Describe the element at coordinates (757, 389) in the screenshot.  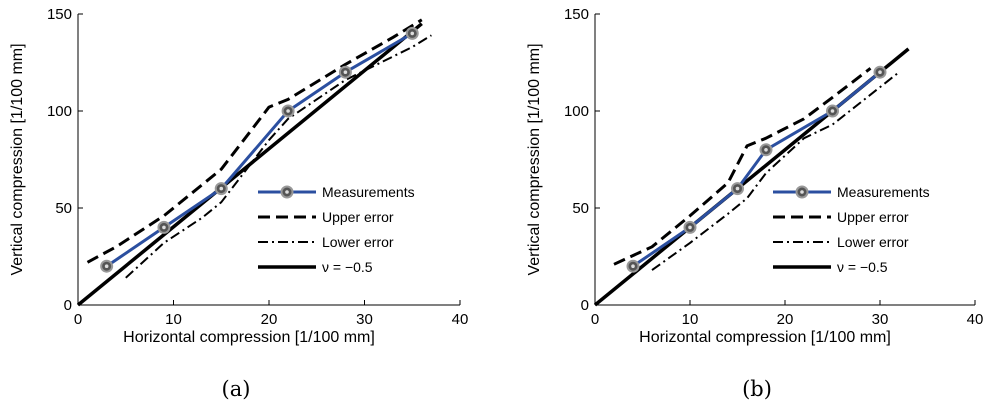
I see `panel-caption: (b)` at that location.